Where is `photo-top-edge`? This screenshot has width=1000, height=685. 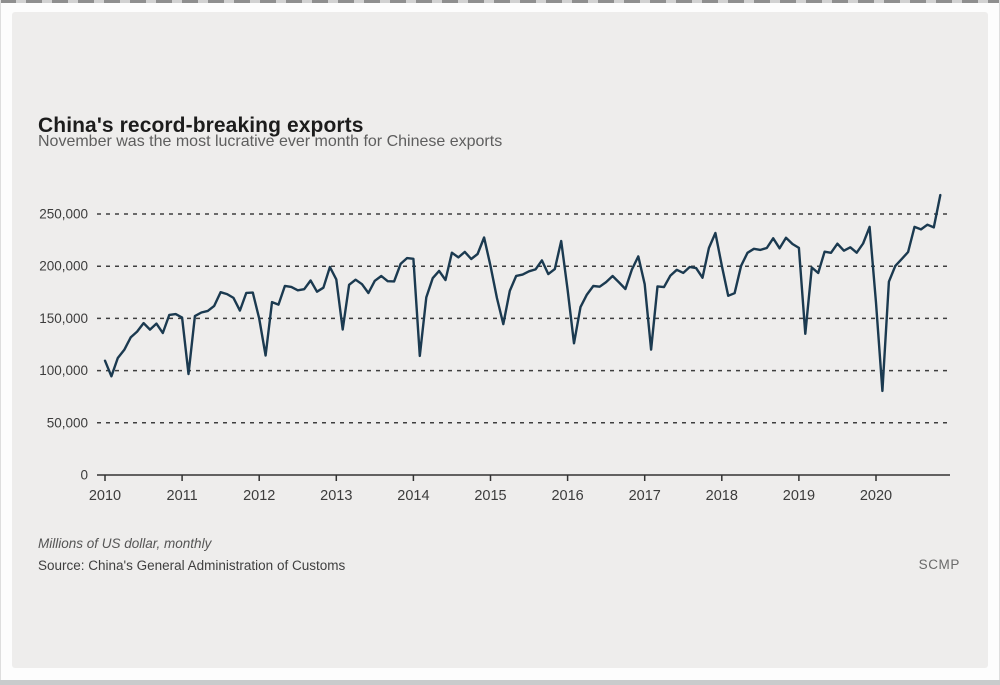
photo-top-edge is located at coordinates (500, 1).